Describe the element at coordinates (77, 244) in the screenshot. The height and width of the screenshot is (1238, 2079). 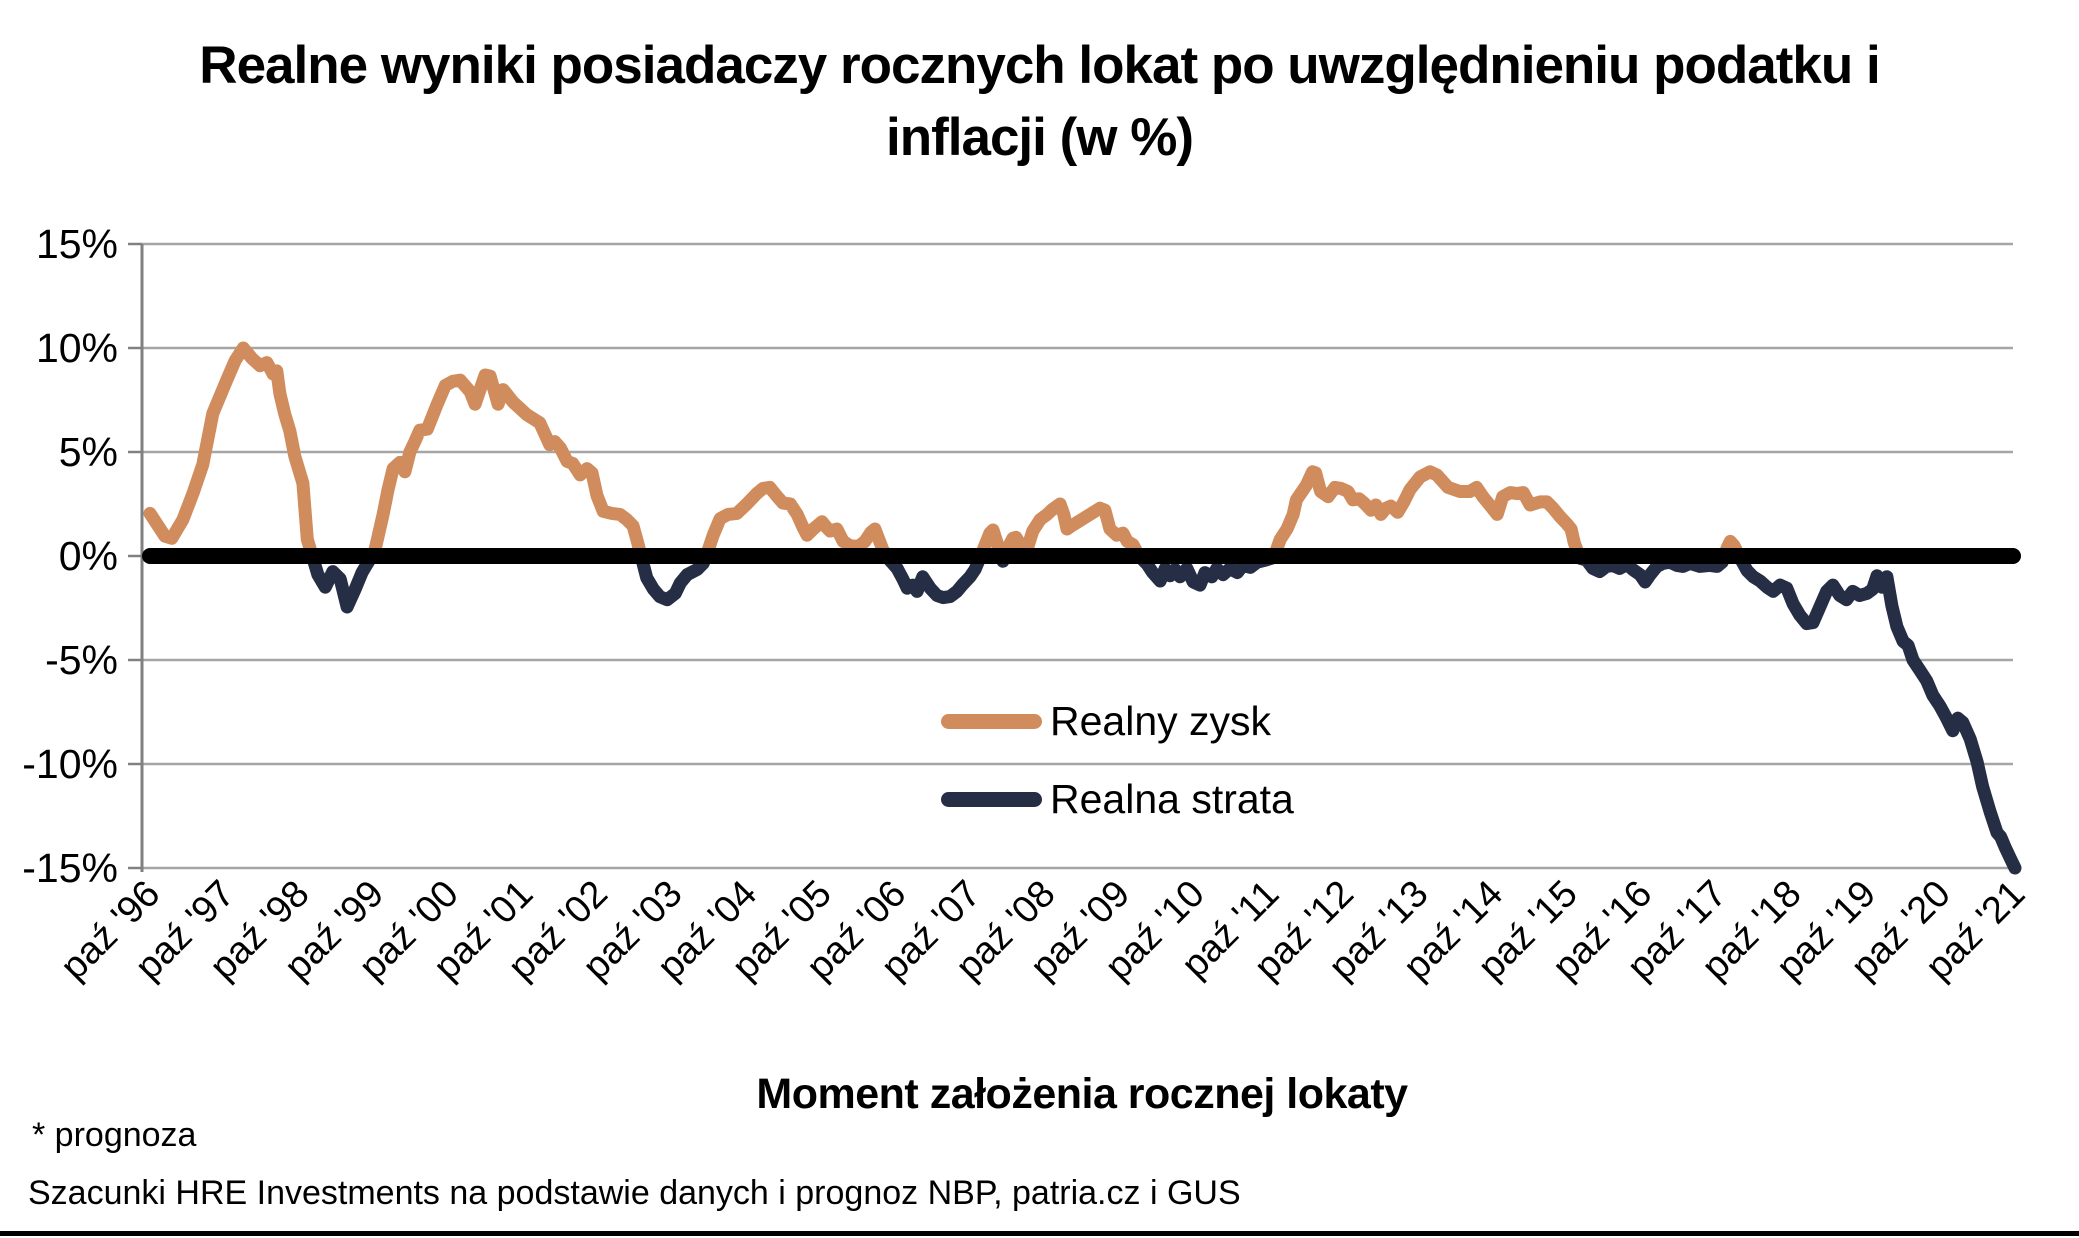
I see `y-tick-label-15%: 15%` at that location.